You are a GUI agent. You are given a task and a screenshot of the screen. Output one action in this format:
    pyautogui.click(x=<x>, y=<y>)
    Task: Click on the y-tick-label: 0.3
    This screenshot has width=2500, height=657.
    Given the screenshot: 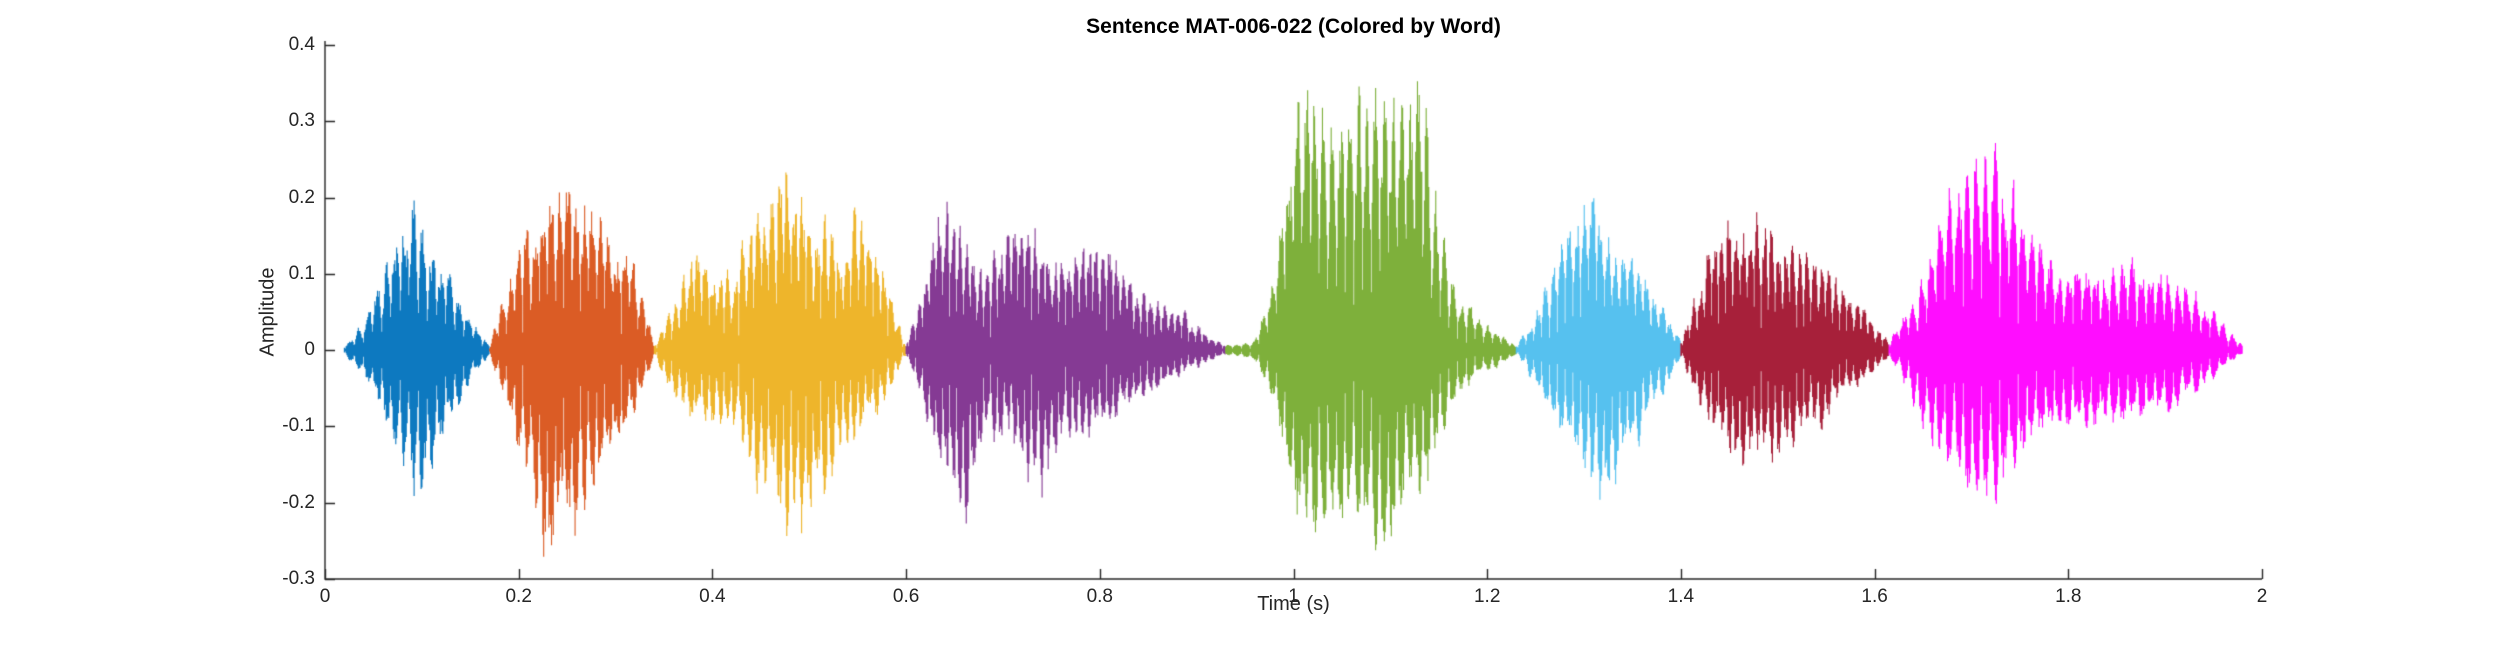 What is the action you would take?
    pyautogui.click(x=301, y=121)
    